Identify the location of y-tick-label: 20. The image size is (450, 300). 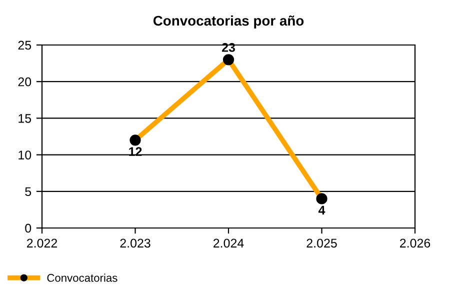
(25, 81).